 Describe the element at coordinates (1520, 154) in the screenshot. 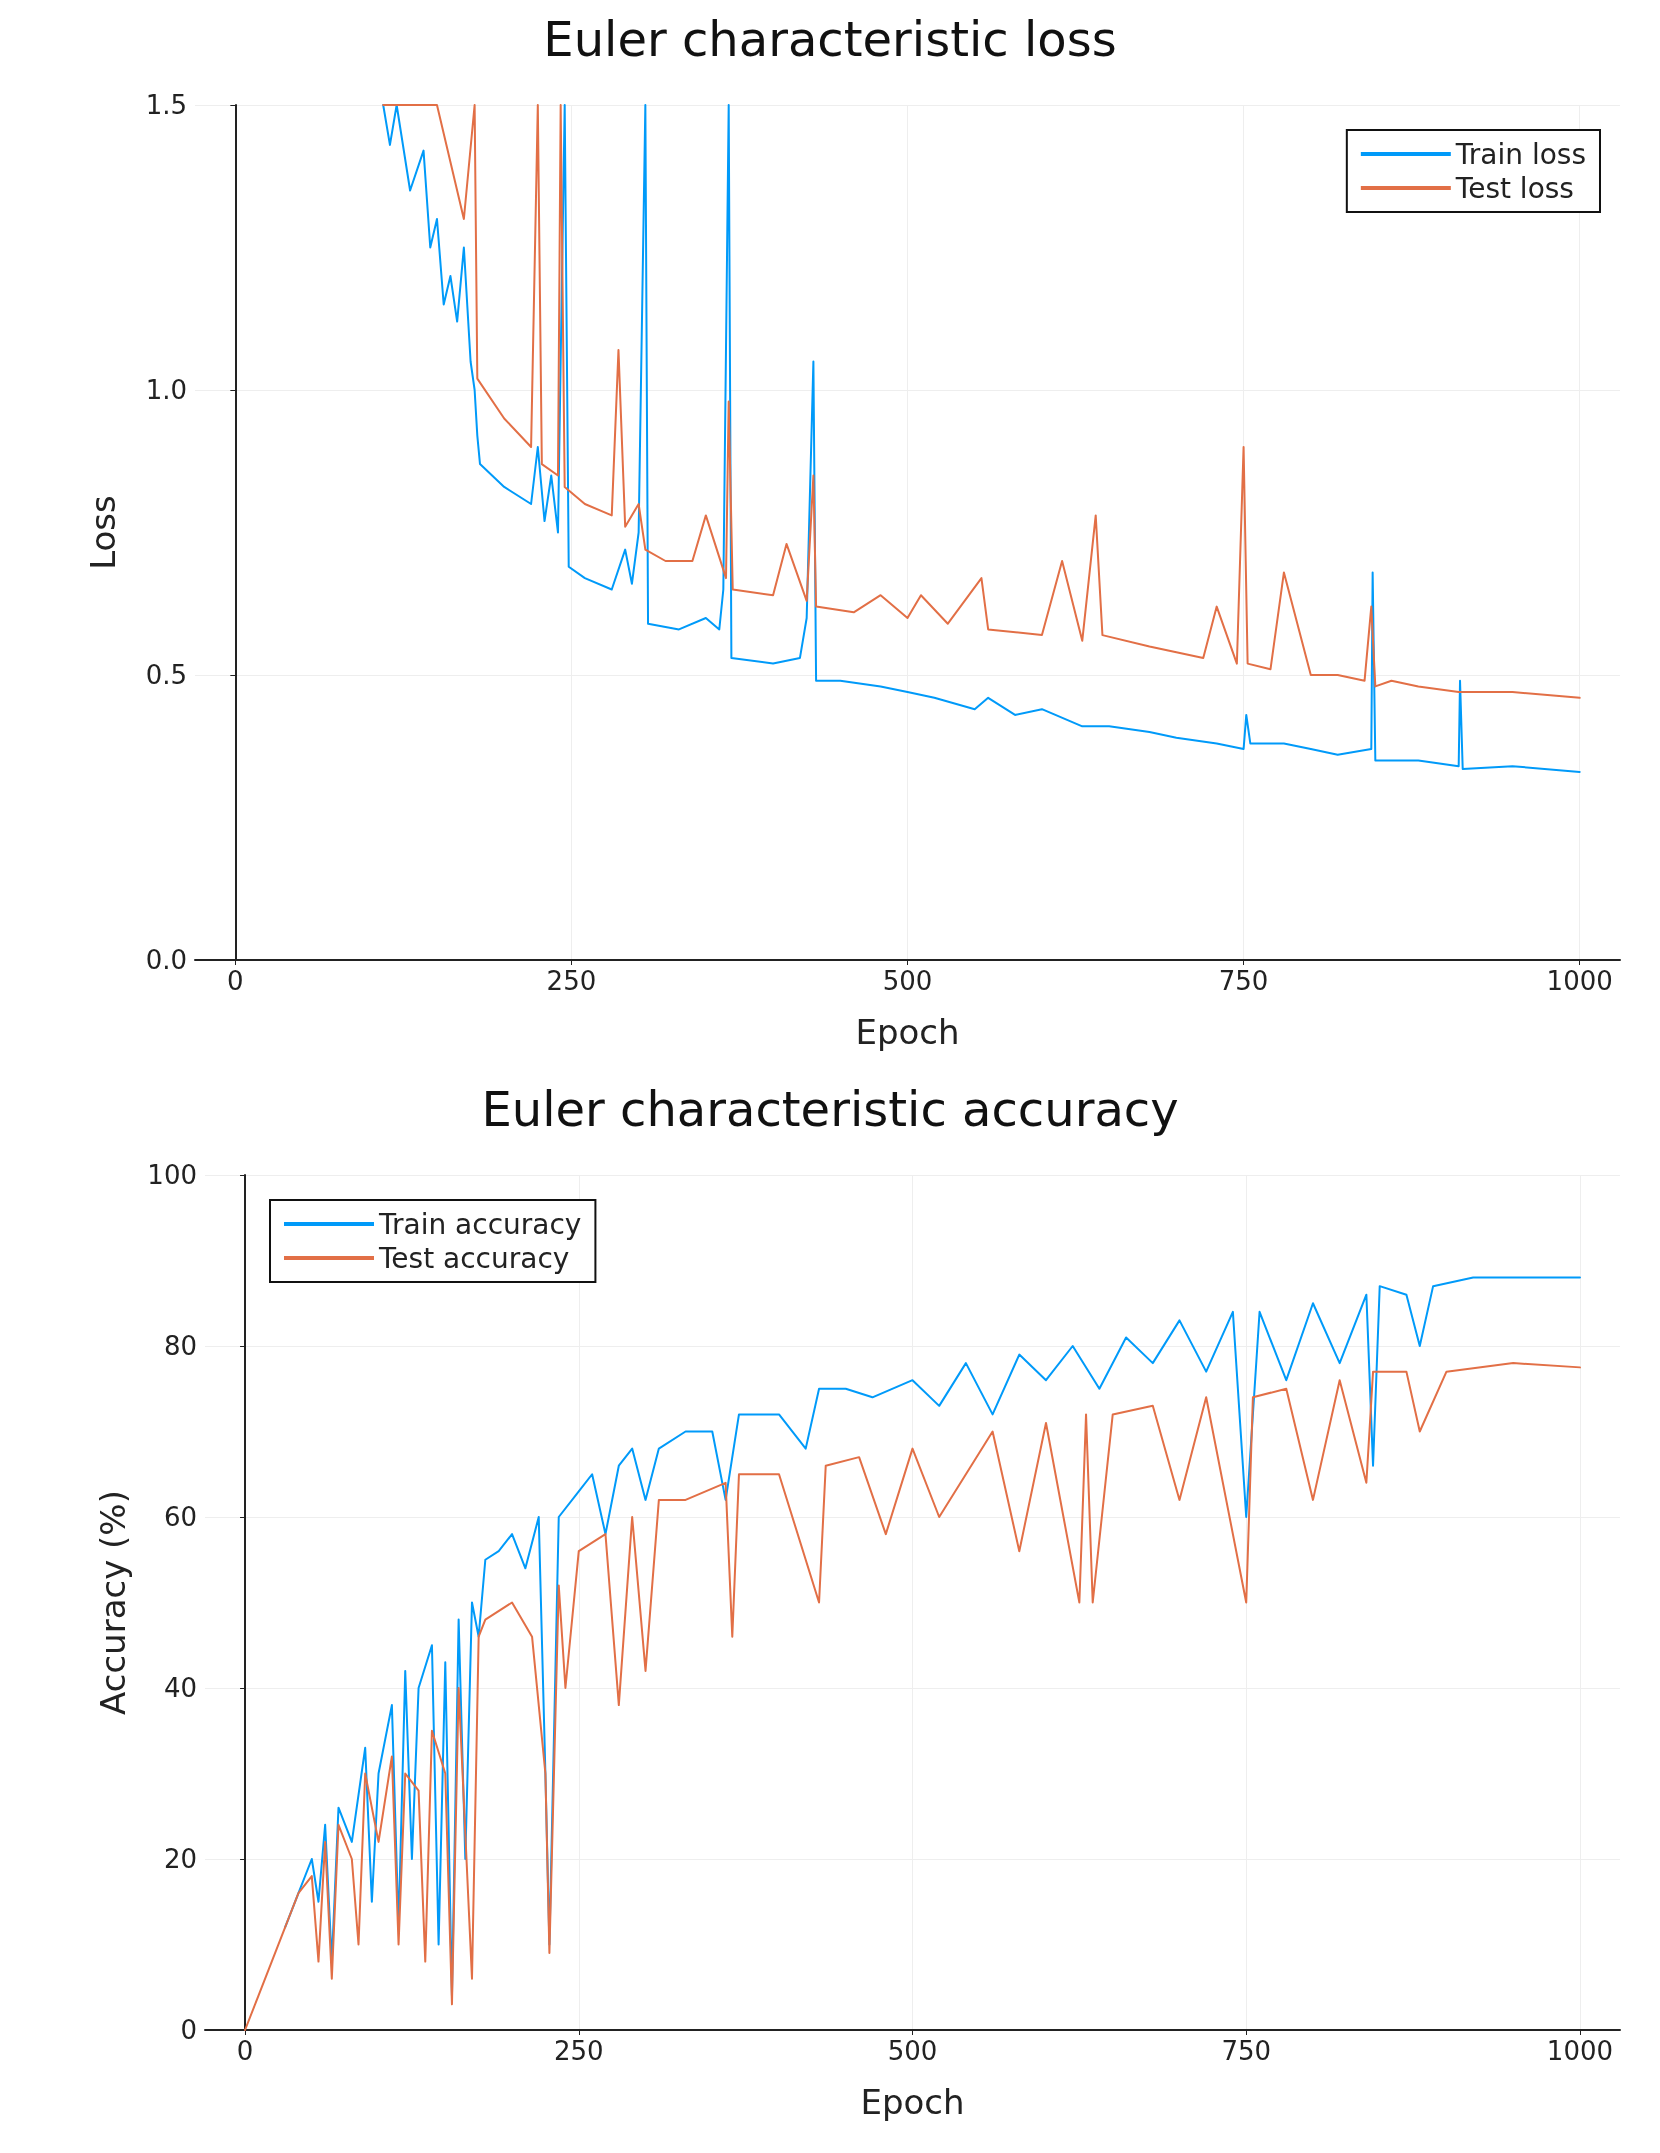

I see `legend-label: Train loss` at that location.